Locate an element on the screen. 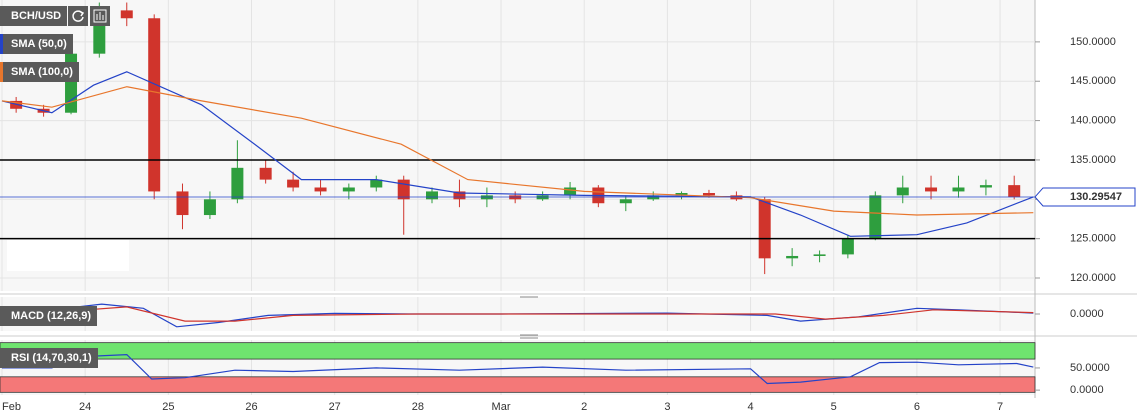 This screenshot has width=1137, height=419. legend-entry: SMA (100,0) is located at coordinates (39, 72).